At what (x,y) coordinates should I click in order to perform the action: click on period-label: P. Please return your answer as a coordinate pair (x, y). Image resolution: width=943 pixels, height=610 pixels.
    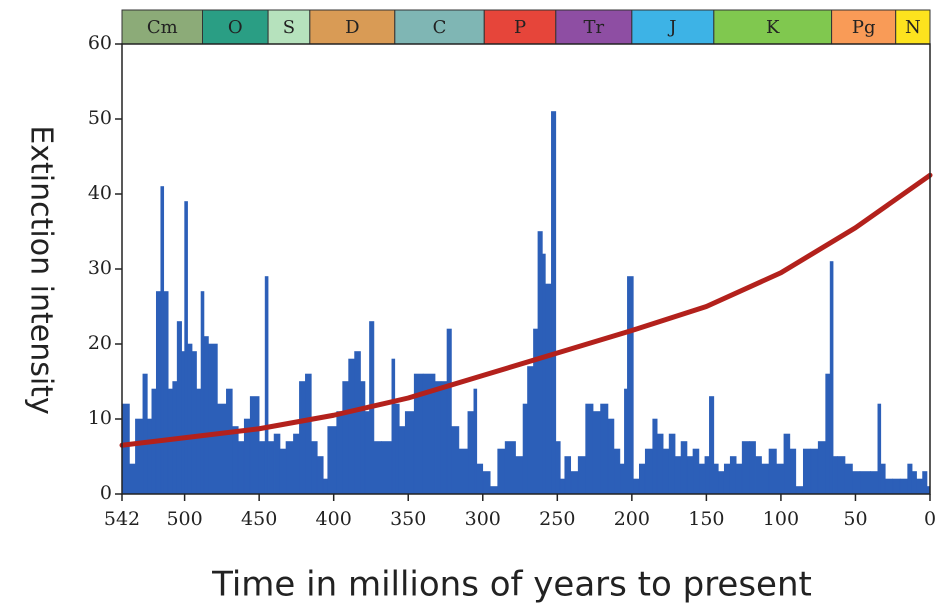
    Looking at the image, I should click on (520, 27).